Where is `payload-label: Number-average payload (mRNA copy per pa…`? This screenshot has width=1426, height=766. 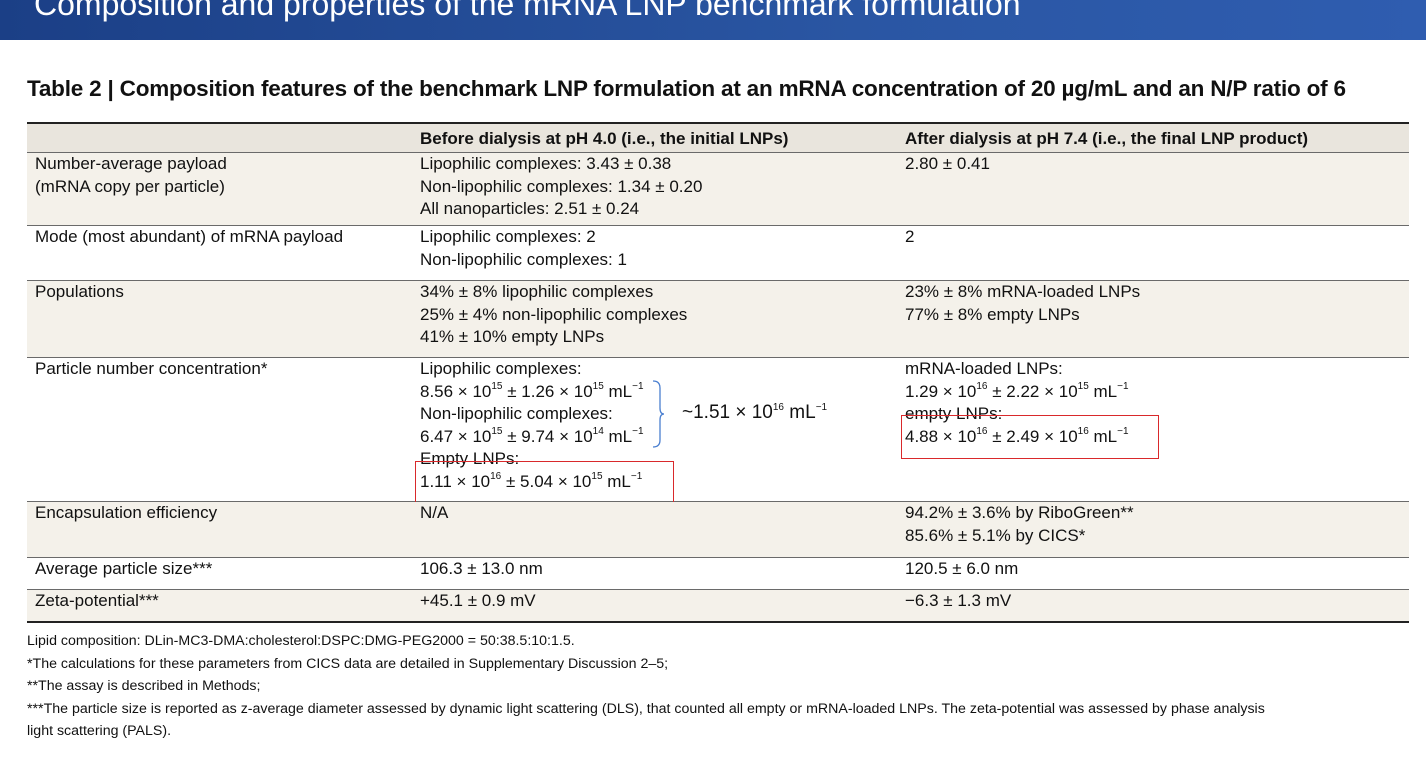
payload-label: Number-average payload (mRNA copy per pa… is located at coordinates (131, 175).